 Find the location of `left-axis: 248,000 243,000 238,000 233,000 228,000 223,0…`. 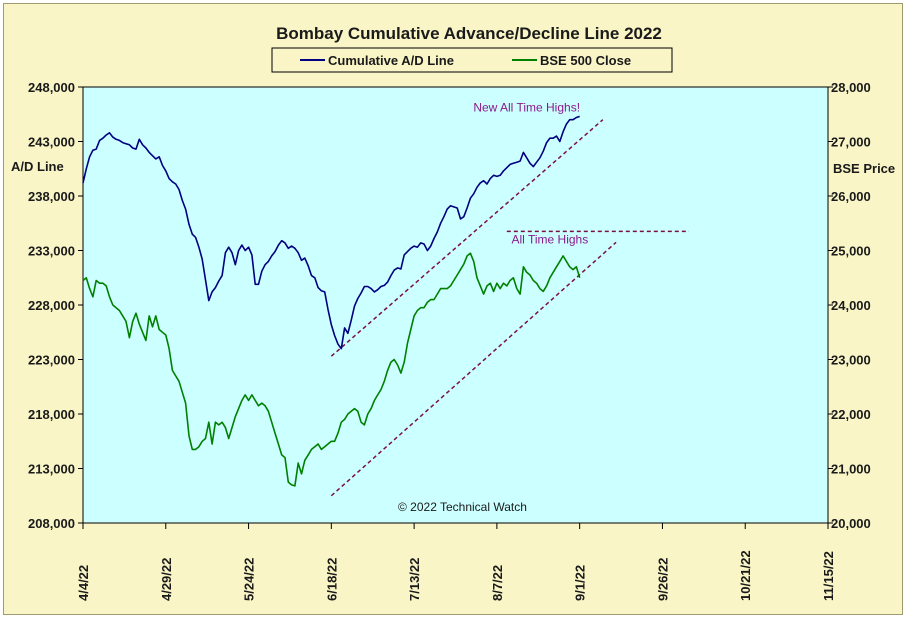

left-axis: 248,000 243,000 238,000 233,000 228,000 223,0… is located at coordinates (55, 305).